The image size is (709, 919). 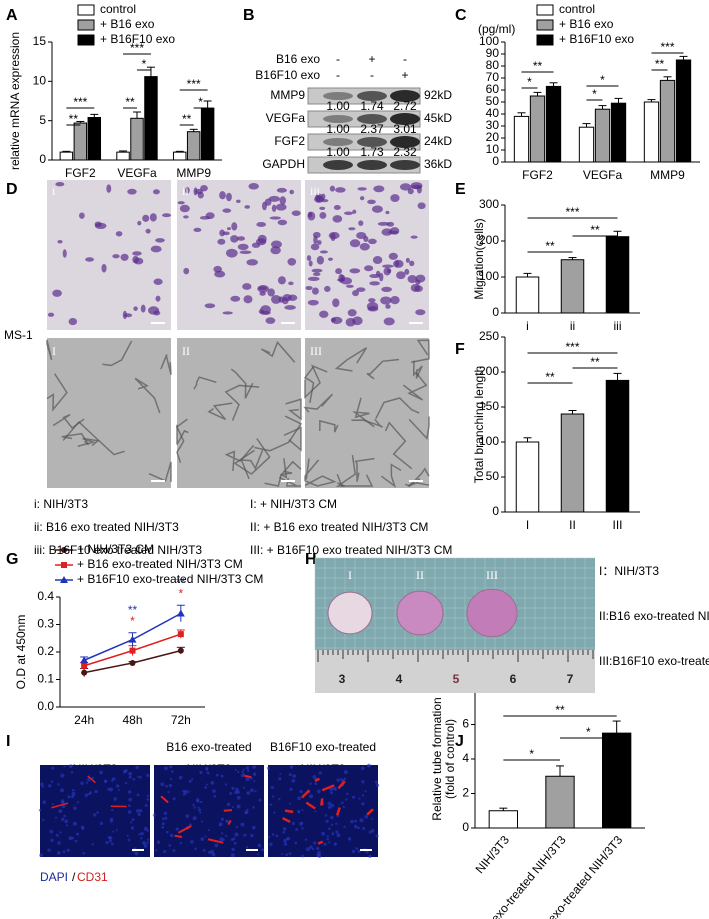 I want to click on point, so click(x=64, y=550).